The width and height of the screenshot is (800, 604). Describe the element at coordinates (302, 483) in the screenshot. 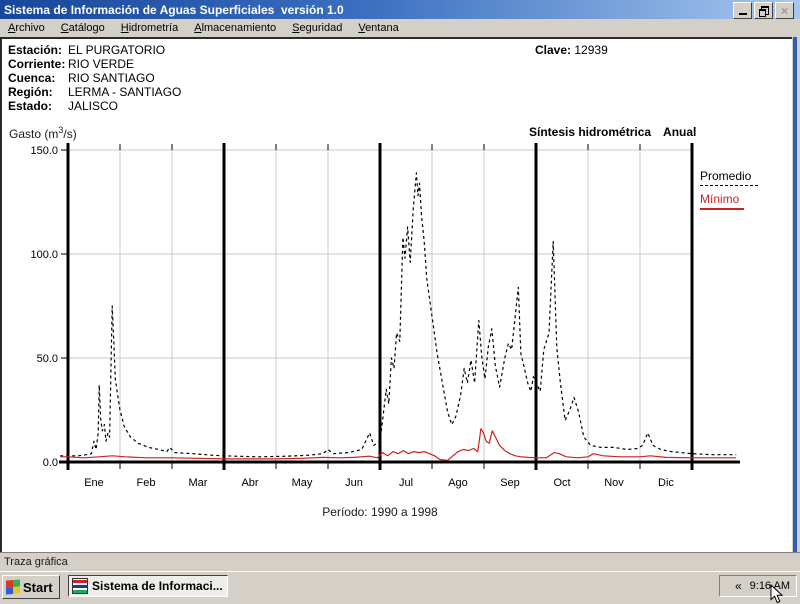

I see `x-tick-label: May` at that location.